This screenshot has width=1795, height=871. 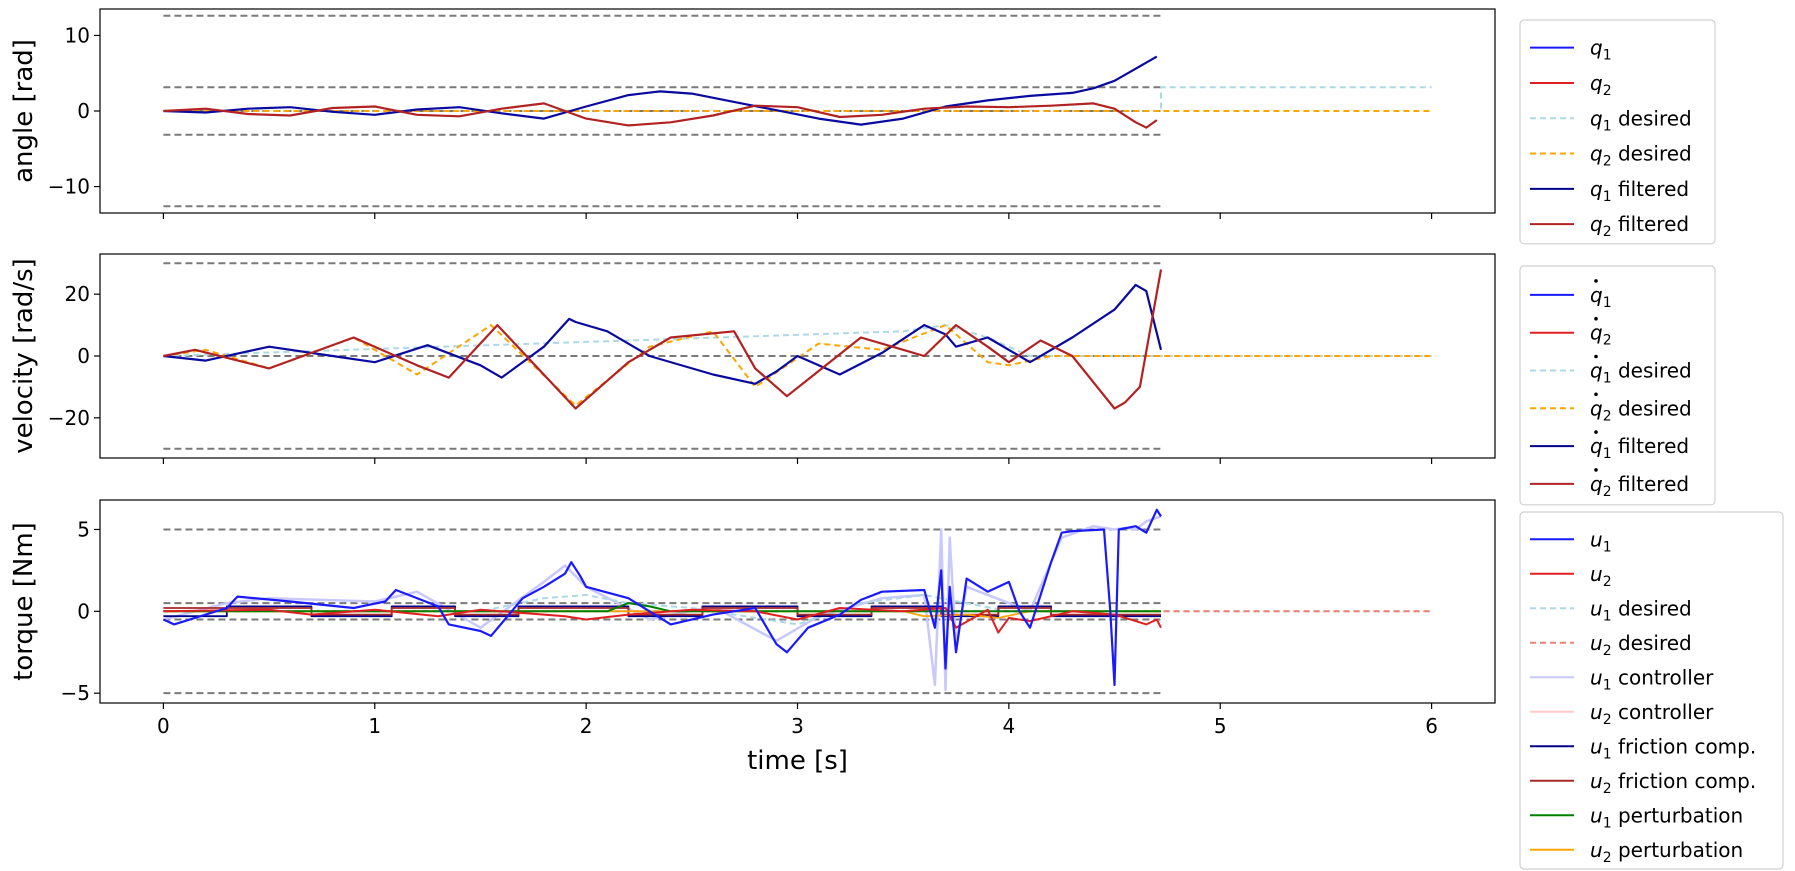 I want to click on y-tick-label: 20, so click(x=77, y=294).